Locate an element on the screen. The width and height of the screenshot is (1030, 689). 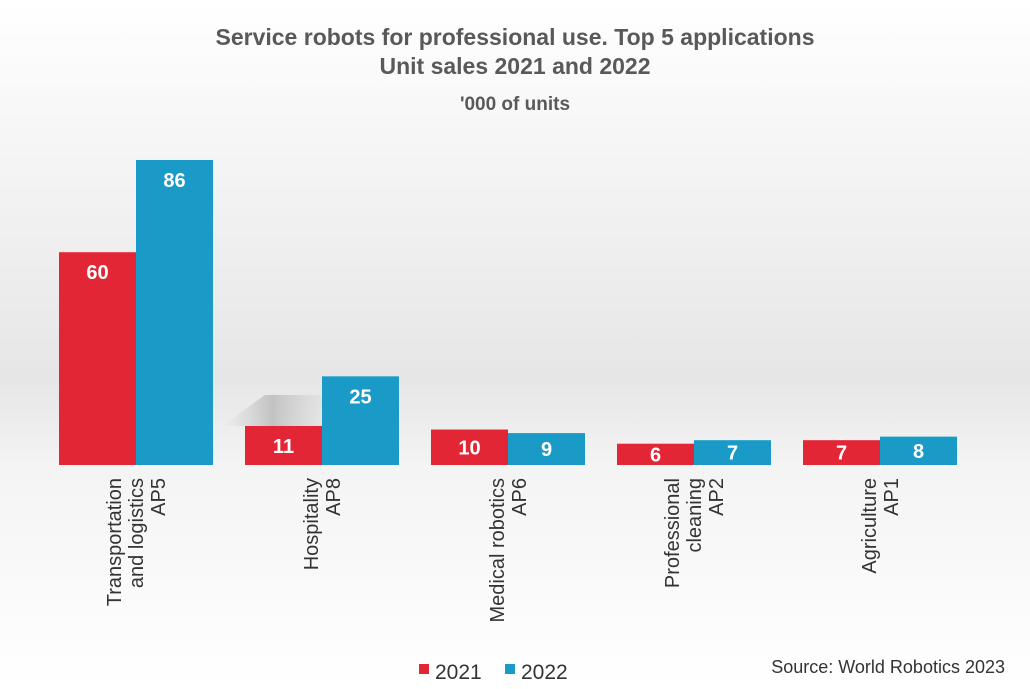
category-label-line: and logistics is located at coordinates (137, 533).